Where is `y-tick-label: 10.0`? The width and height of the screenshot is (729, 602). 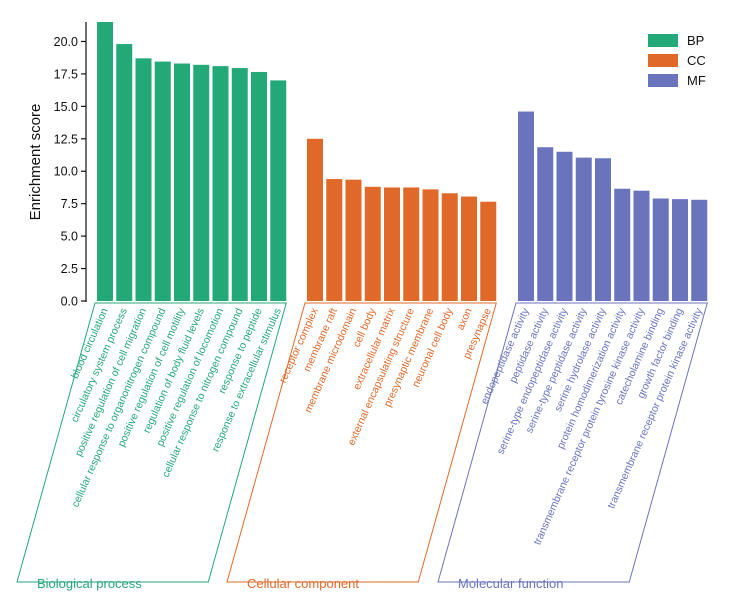
y-tick-label: 10.0 is located at coordinates (66, 172).